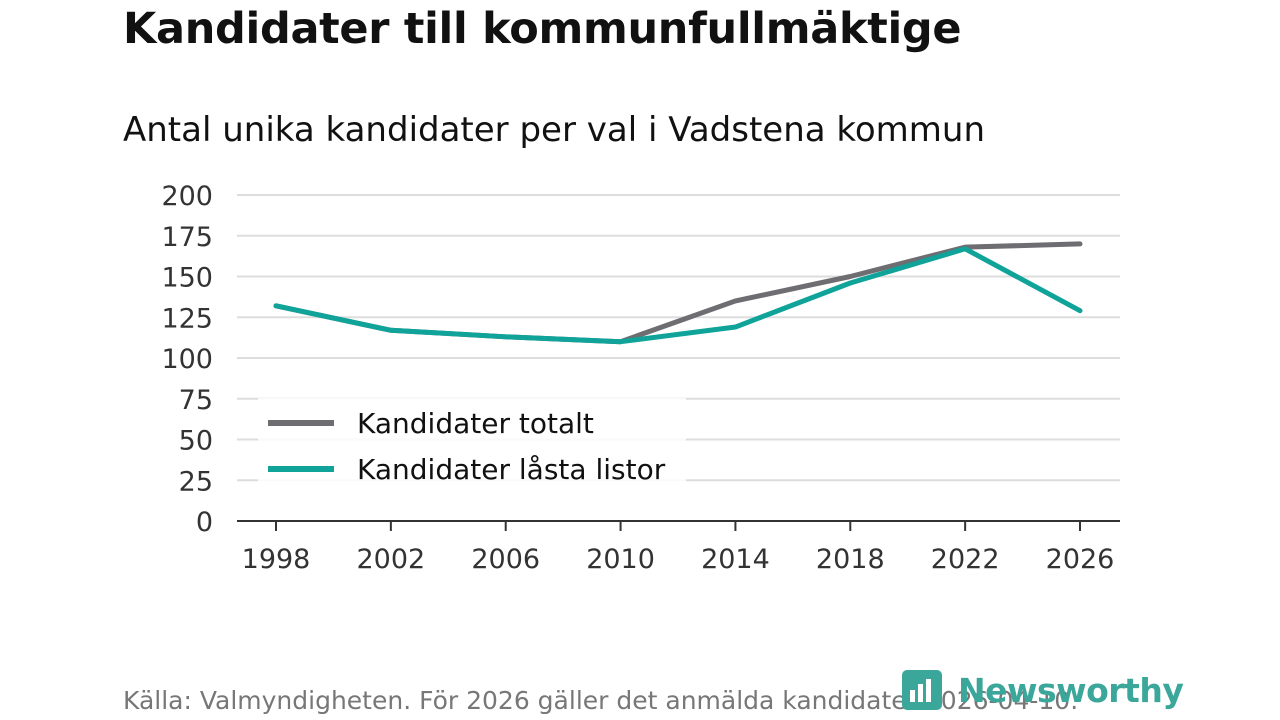  What do you see at coordinates (187, 359) in the screenshot?
I see `y-tick-label: 100` at bounding box center [187, 359].